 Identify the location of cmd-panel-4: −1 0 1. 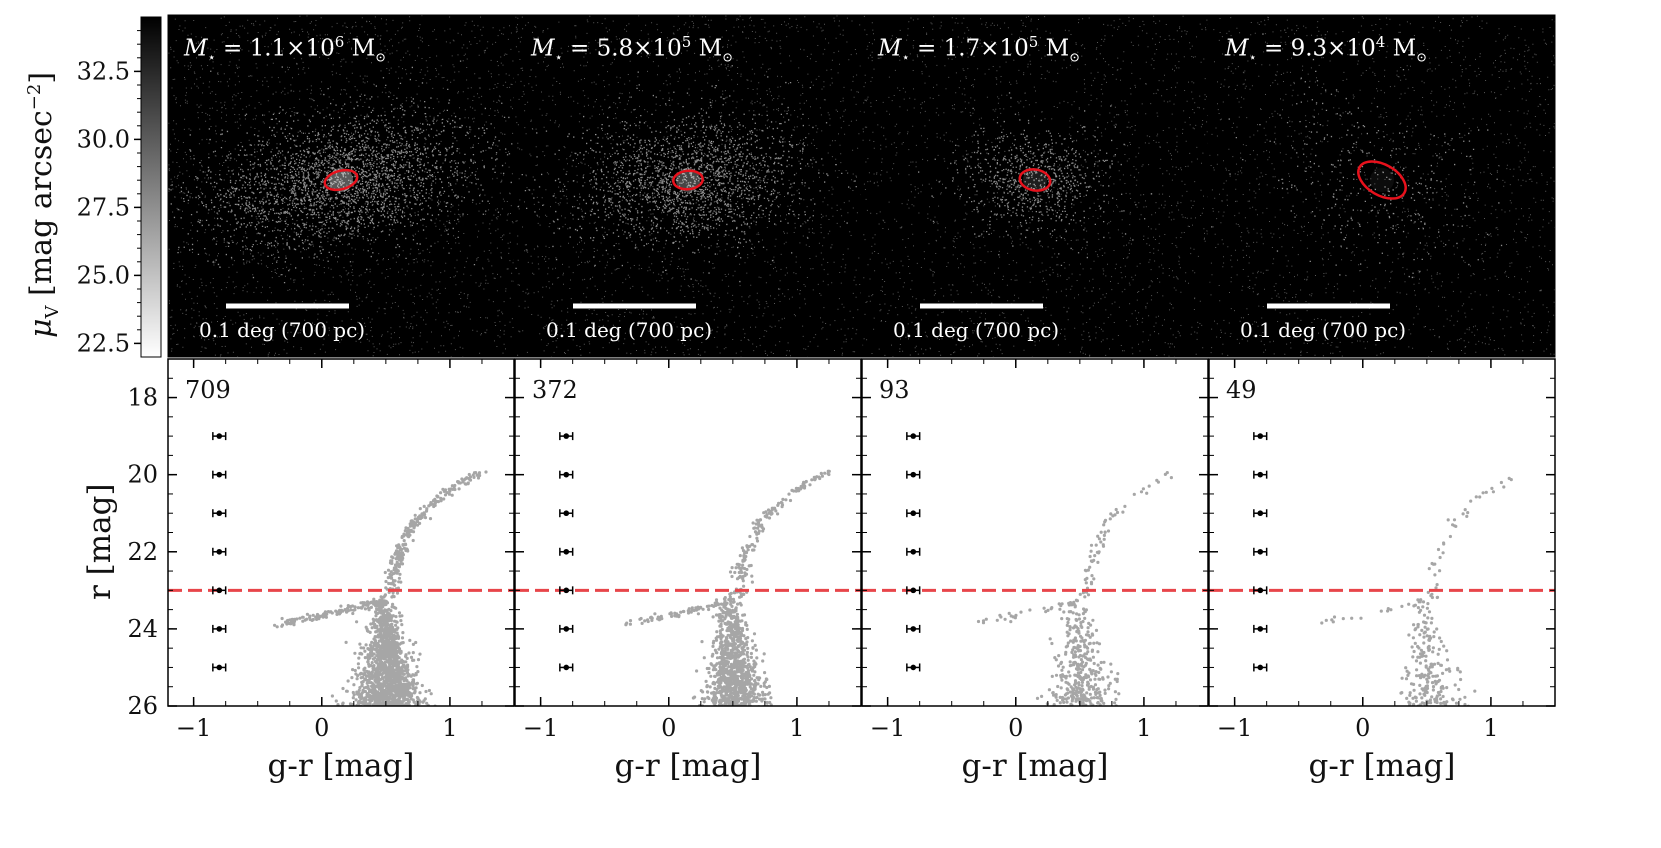
(1382, 550).